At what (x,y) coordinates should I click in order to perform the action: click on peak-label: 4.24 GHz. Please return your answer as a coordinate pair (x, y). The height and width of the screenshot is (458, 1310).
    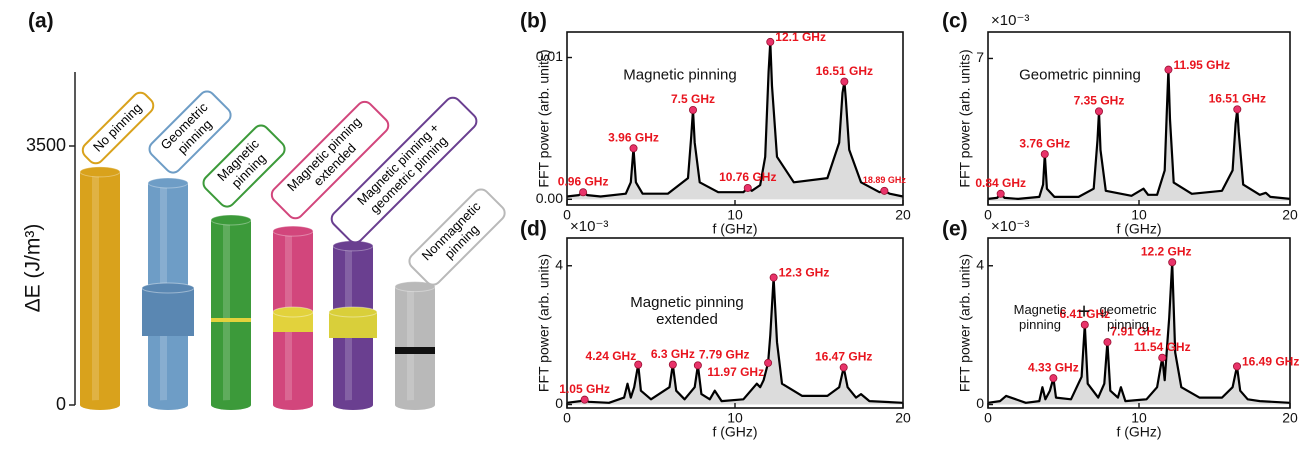
    Looking at the image, I should click on (611, 356).